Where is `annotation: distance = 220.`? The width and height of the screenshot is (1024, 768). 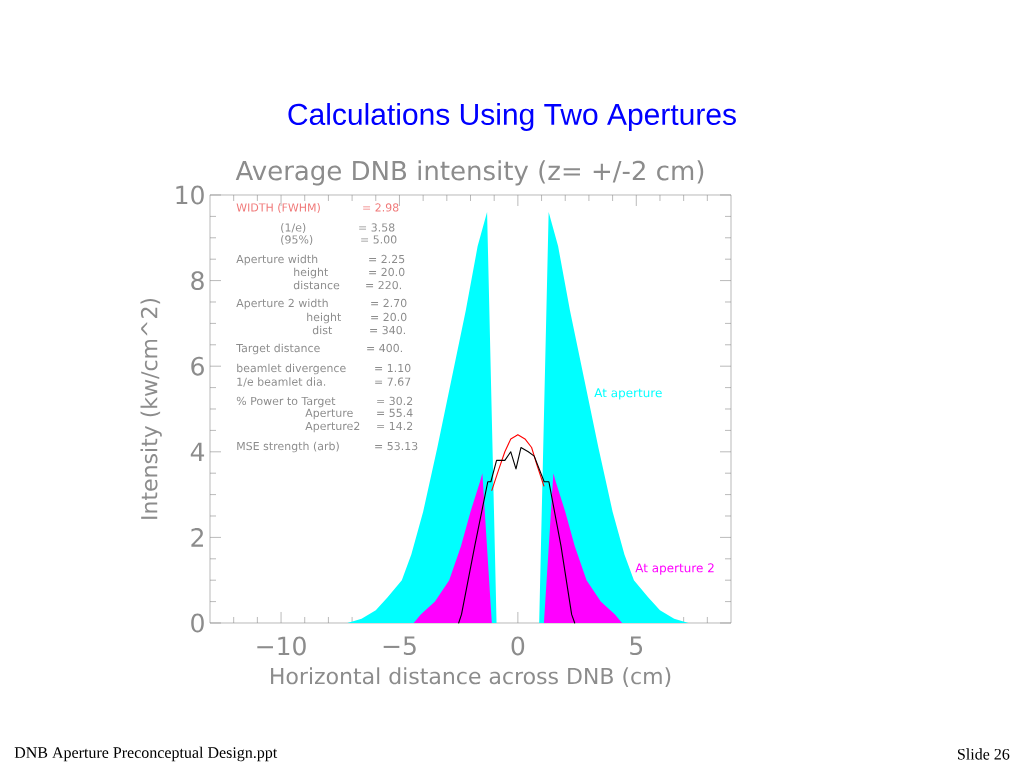 annotation: distance = 220. is located at coordinates (347, 285).